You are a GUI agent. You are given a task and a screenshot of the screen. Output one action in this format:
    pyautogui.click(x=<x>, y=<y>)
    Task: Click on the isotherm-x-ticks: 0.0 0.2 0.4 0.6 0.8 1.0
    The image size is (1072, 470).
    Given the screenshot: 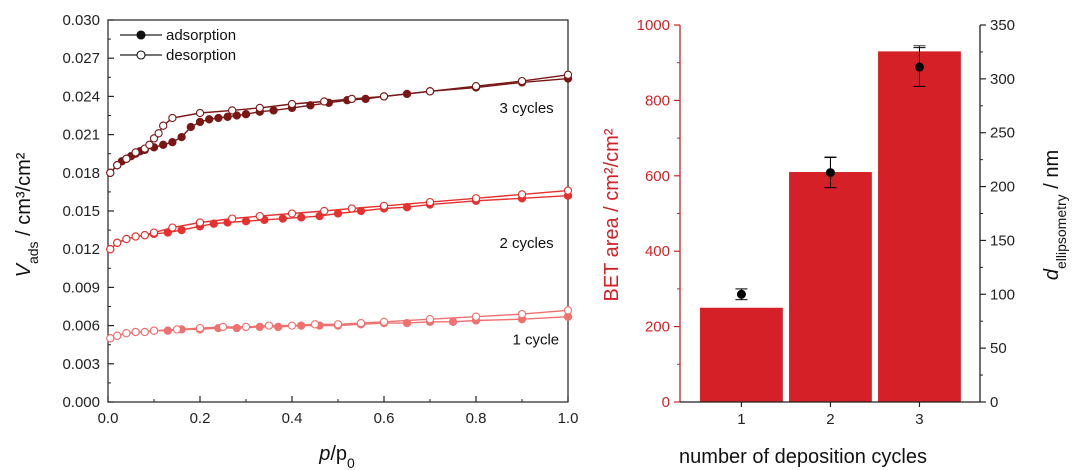 What is the action you would take?
    pyautogui.click(x=338, y=411)
    